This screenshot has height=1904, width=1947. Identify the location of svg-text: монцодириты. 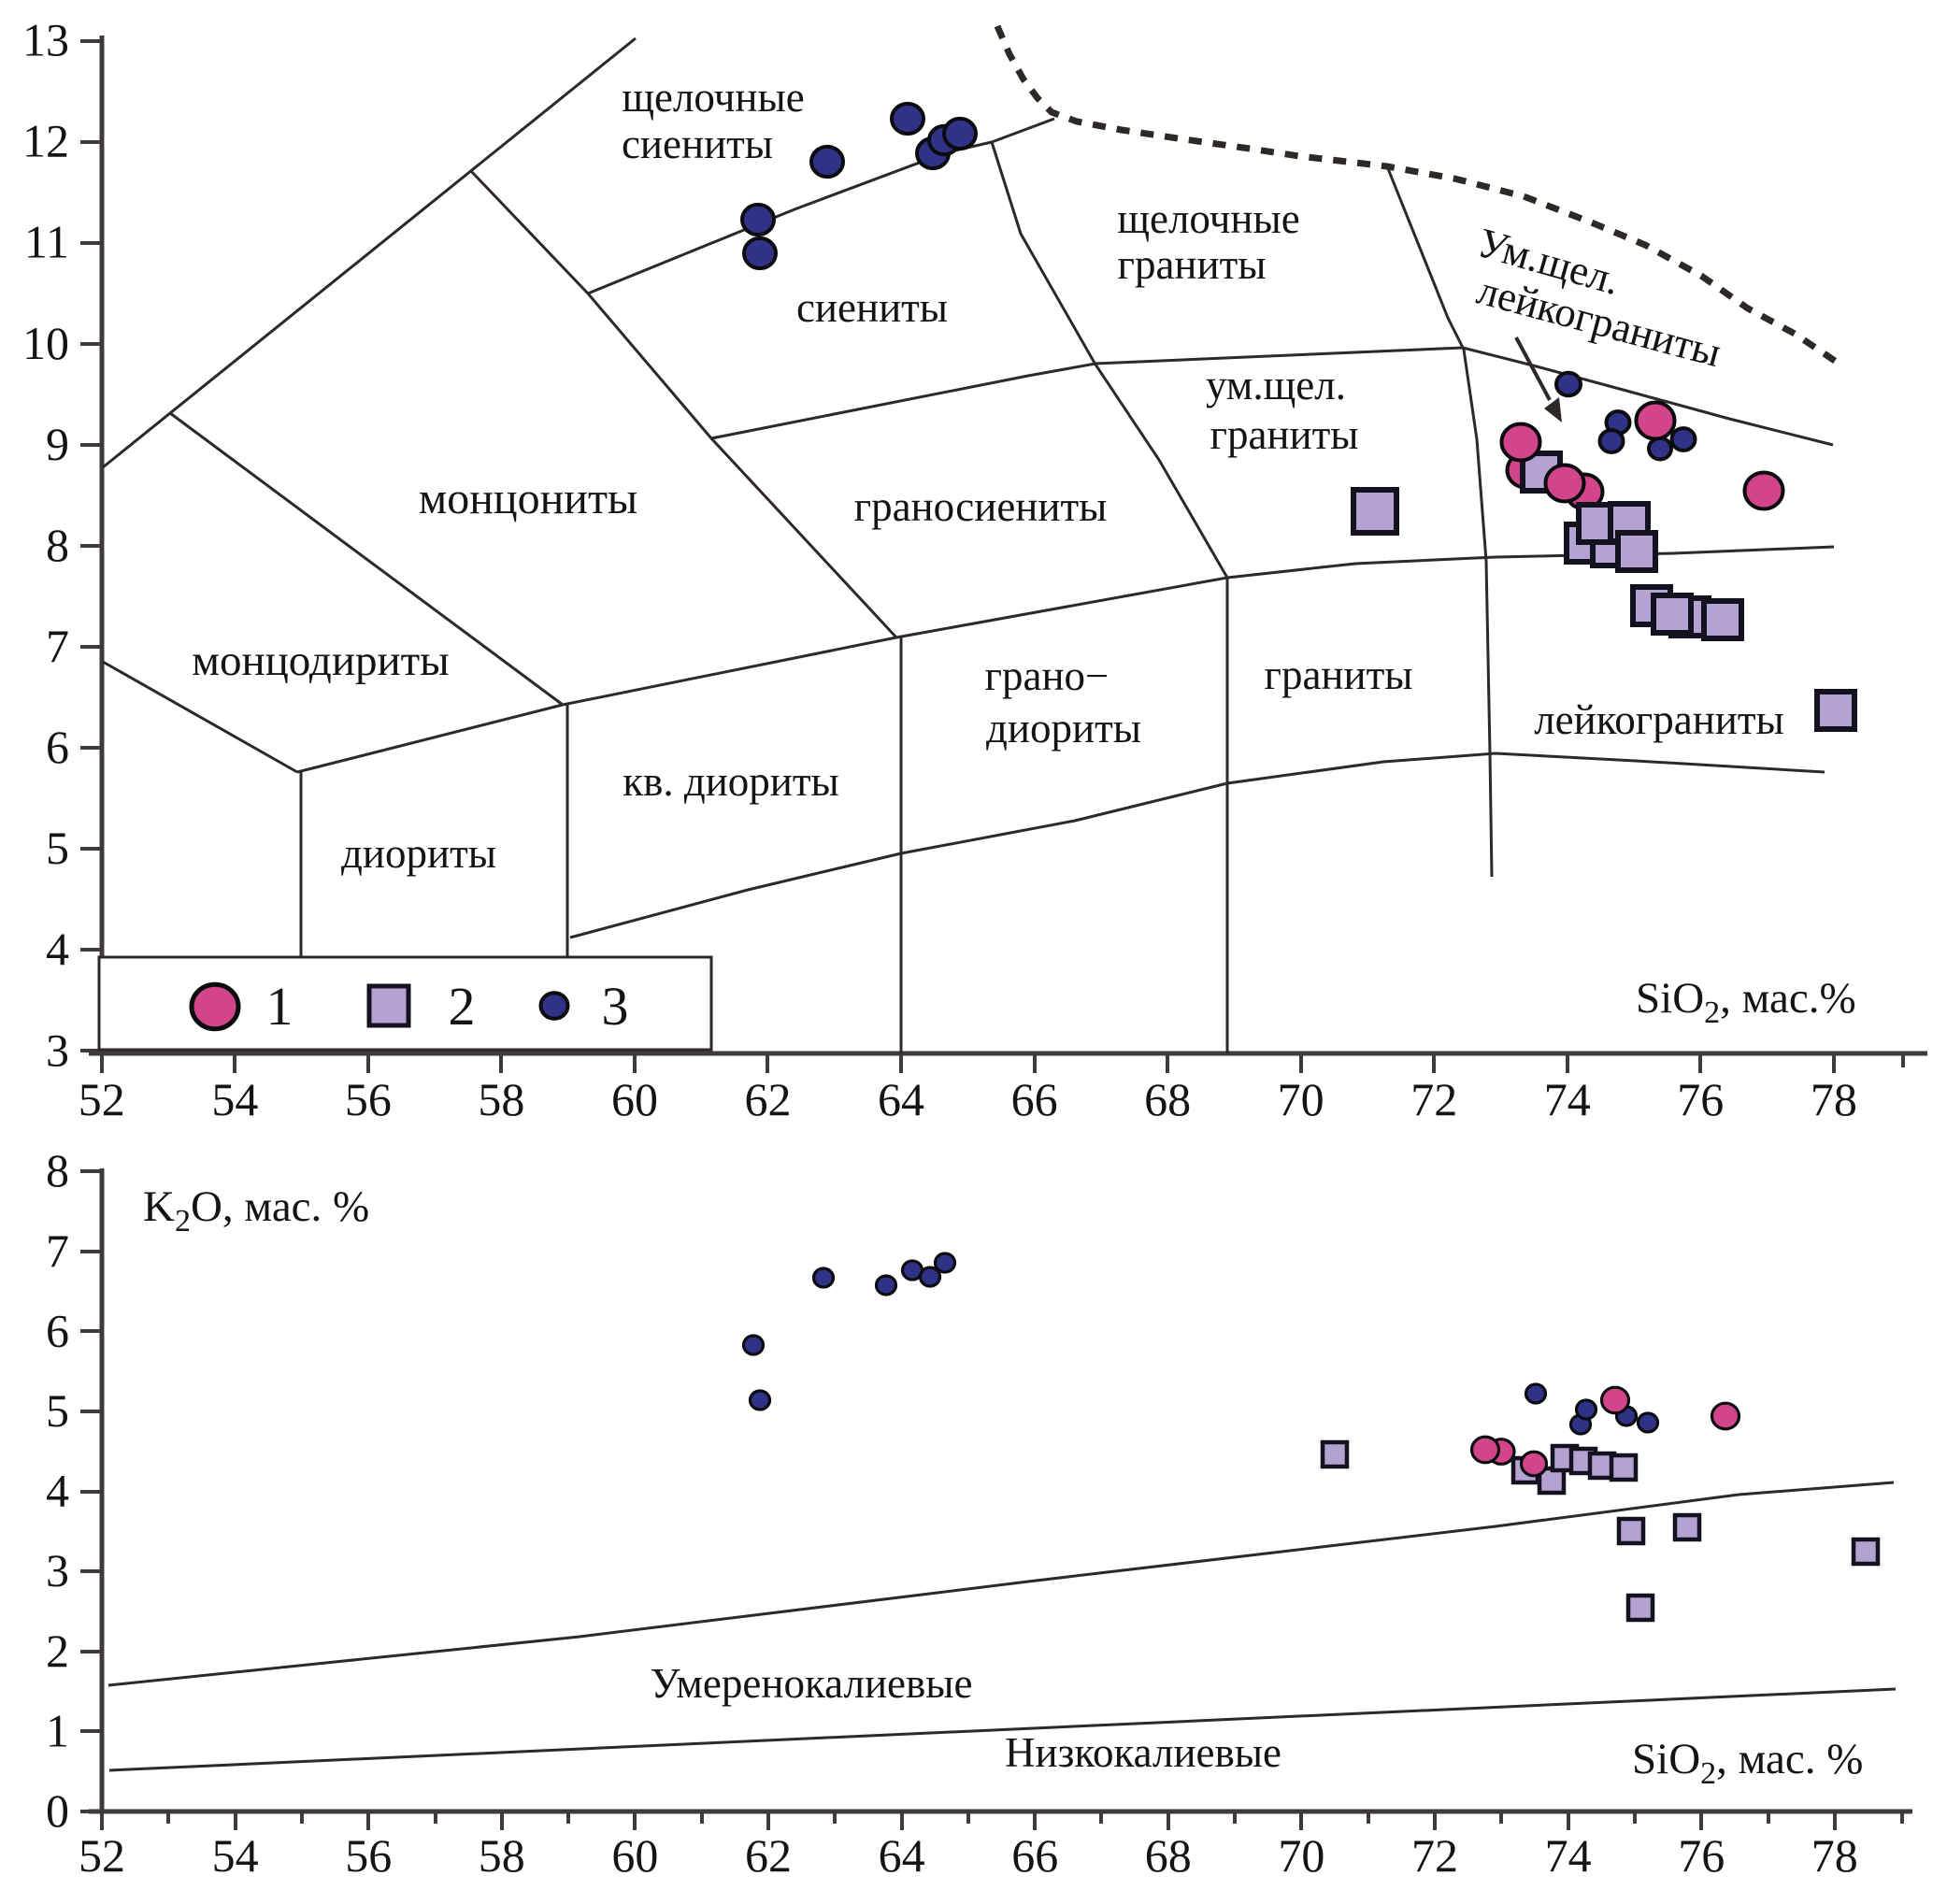
(321, 661).